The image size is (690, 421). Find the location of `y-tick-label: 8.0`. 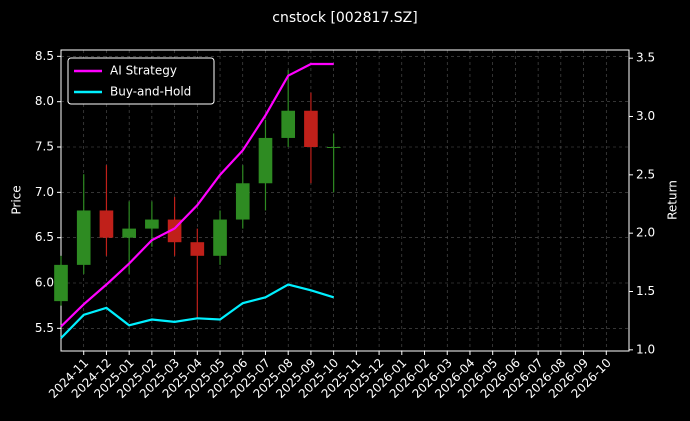

y-tick-label: 8.0 is located at coordinates (44, 101).